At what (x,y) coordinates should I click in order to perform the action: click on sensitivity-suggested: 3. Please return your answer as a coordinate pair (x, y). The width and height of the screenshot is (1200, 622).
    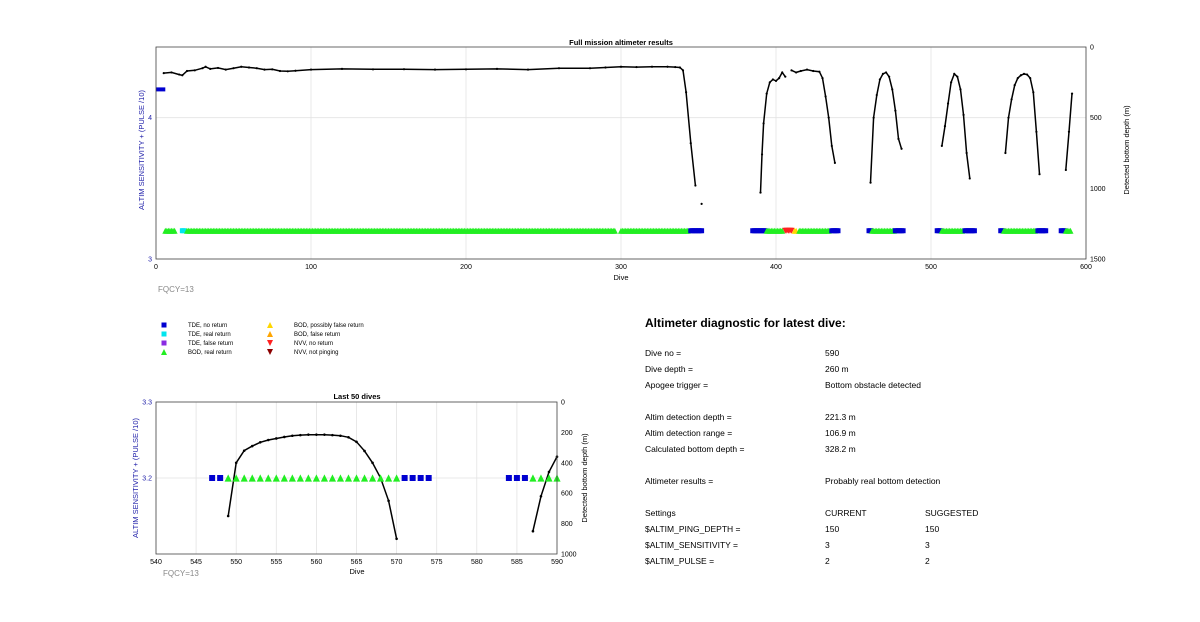
    Looking at the image, I should click on (927, 545).